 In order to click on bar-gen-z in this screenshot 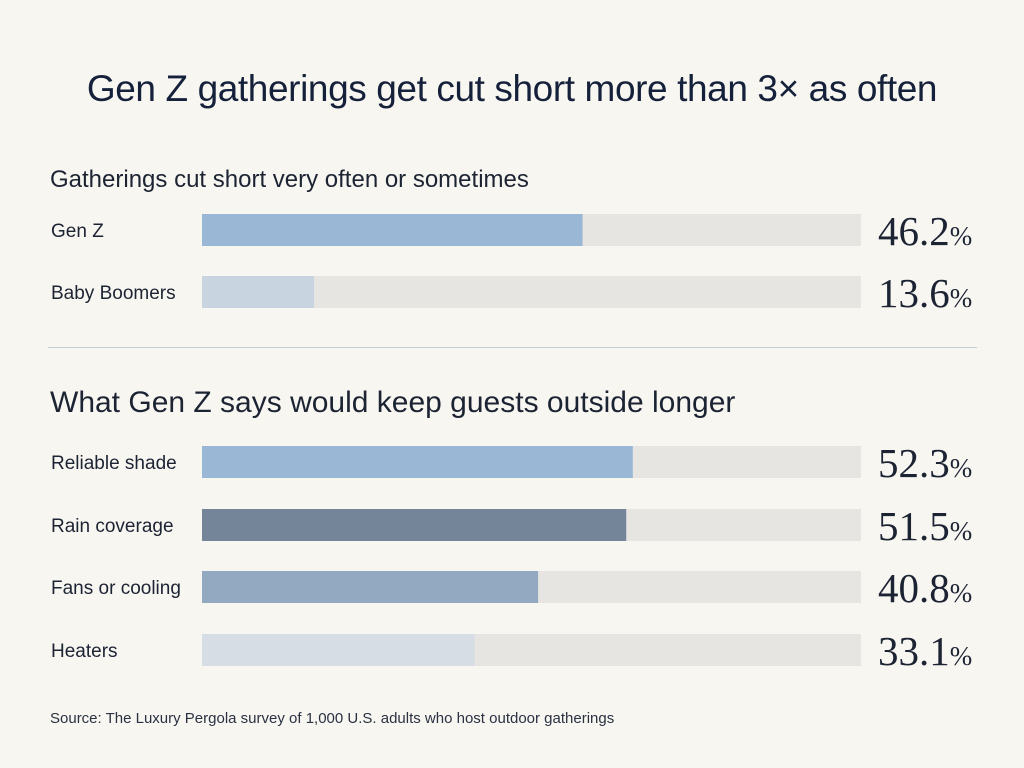, I will do `click(392, 230)`.